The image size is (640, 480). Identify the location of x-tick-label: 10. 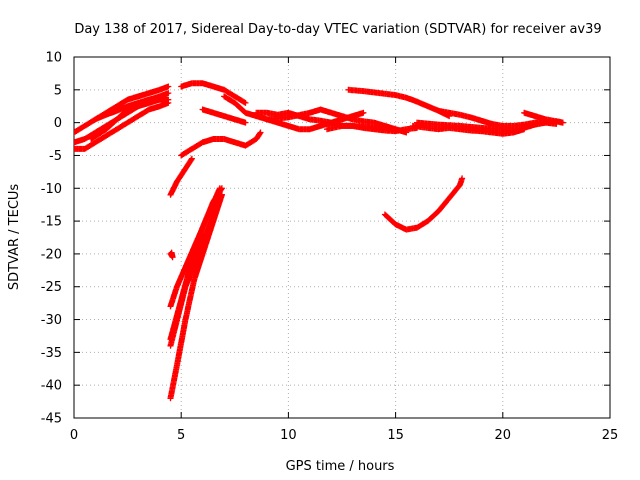
(288, 435).